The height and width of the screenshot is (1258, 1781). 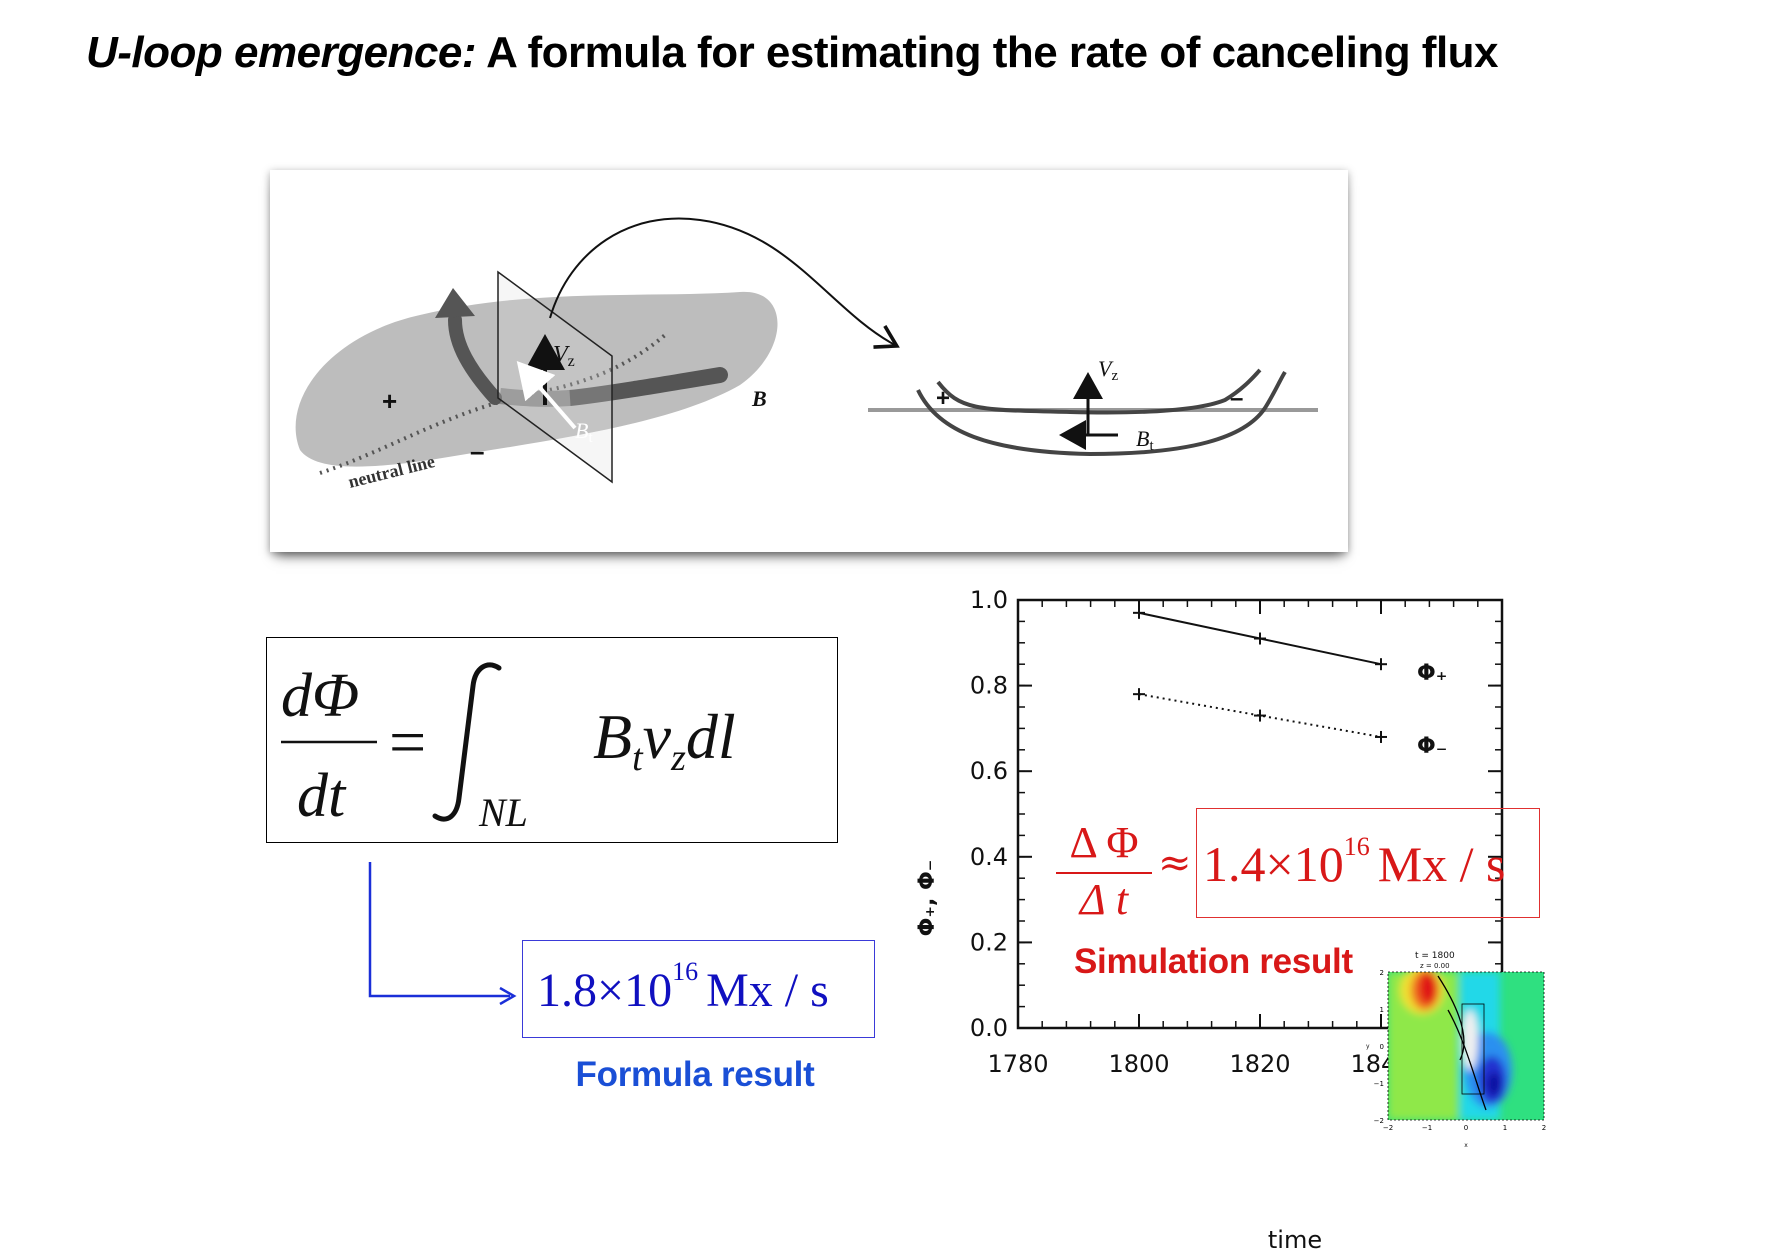 I want to click on chart-legend: Φ₊ Φ₋, so click(x=1432, y=710).